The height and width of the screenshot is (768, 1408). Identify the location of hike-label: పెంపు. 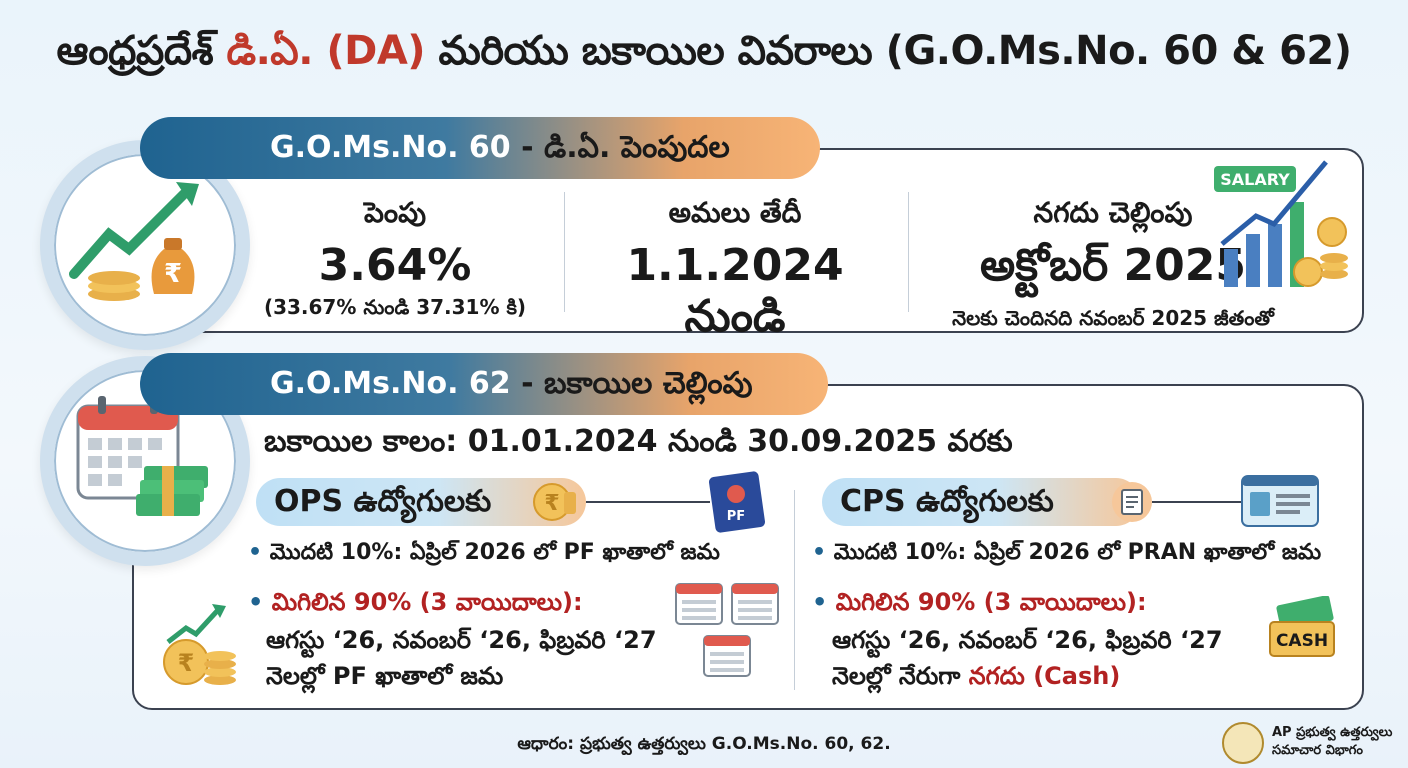
(395, 212).